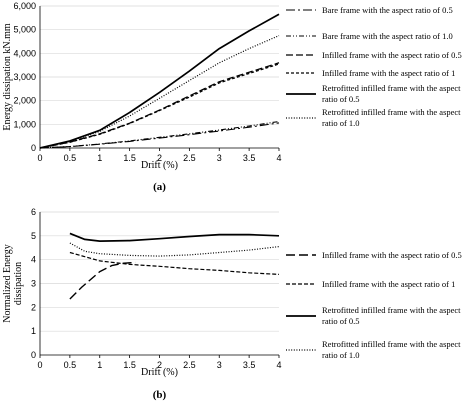 This screenshot has height=408, width=474. What do you see at coordinates (24, 77) in the screenshot?
I see `y-tick-label: 3,000` at bounding box center [24, 77].